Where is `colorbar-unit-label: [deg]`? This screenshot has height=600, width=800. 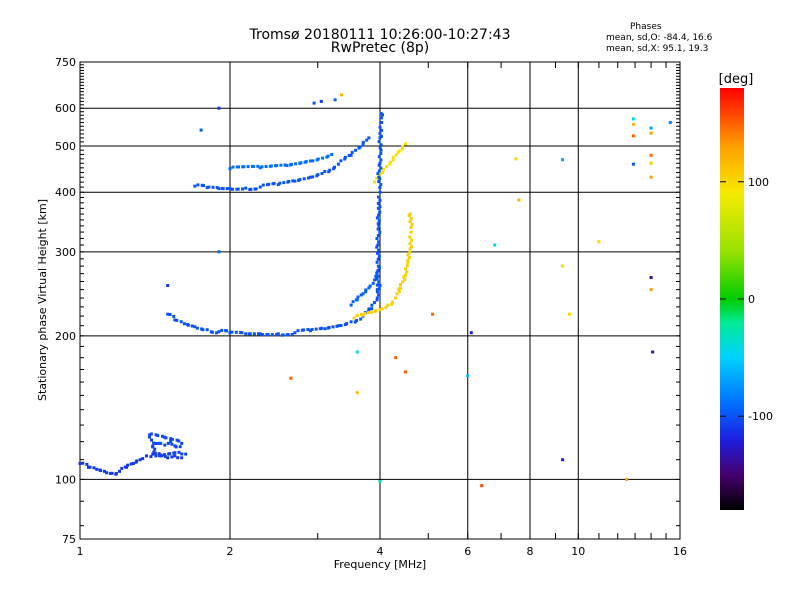 colorbar-unit-label: [deg] is located at coordinates (736, 79).